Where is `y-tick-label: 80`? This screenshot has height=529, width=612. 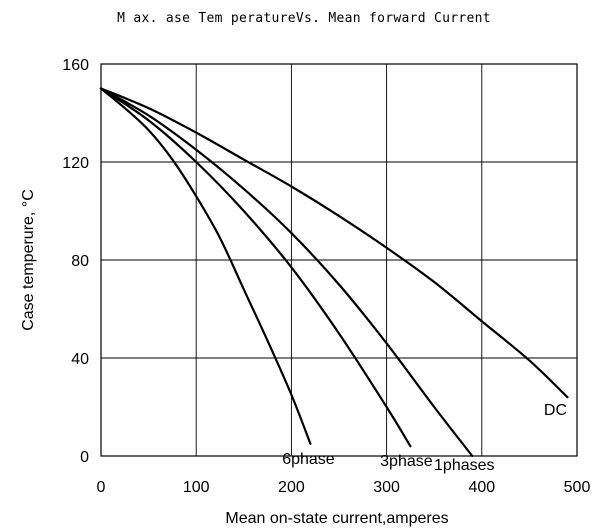
y-tick-label: 80 is located at coordinates (80, 261).